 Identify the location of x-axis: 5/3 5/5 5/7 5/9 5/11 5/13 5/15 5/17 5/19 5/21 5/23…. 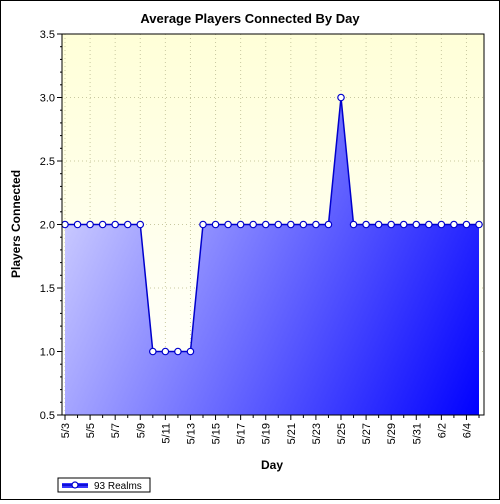
(270, 429).